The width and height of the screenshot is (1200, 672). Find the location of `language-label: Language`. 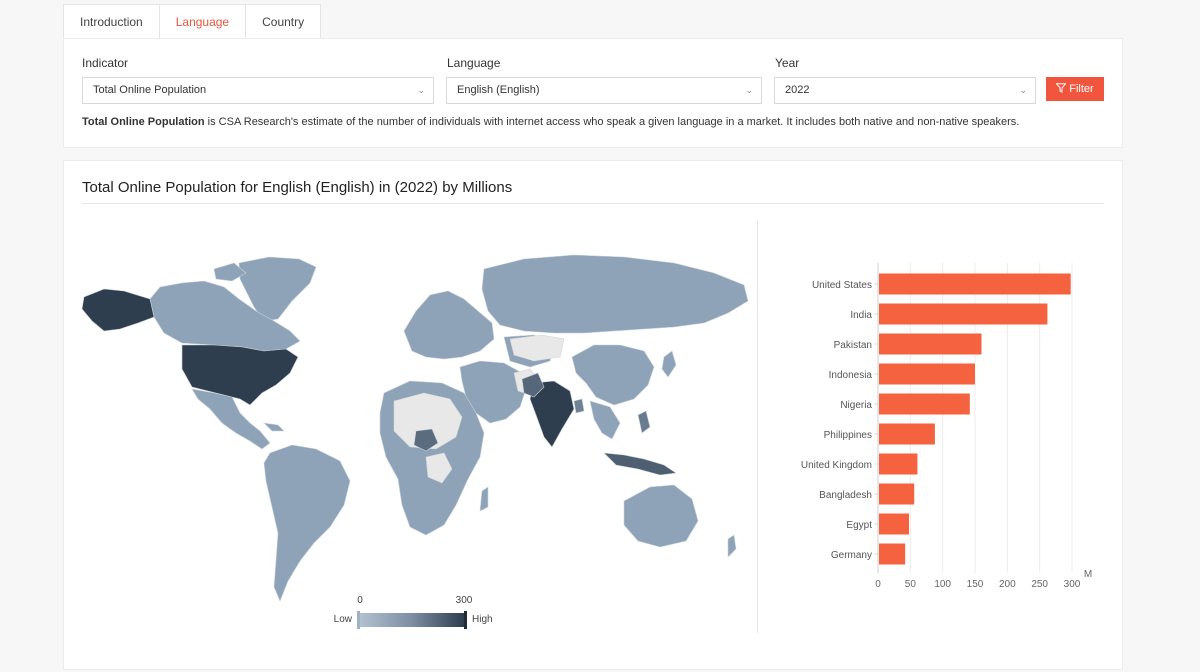

language-label: Language is located at coordinates (474, 63).